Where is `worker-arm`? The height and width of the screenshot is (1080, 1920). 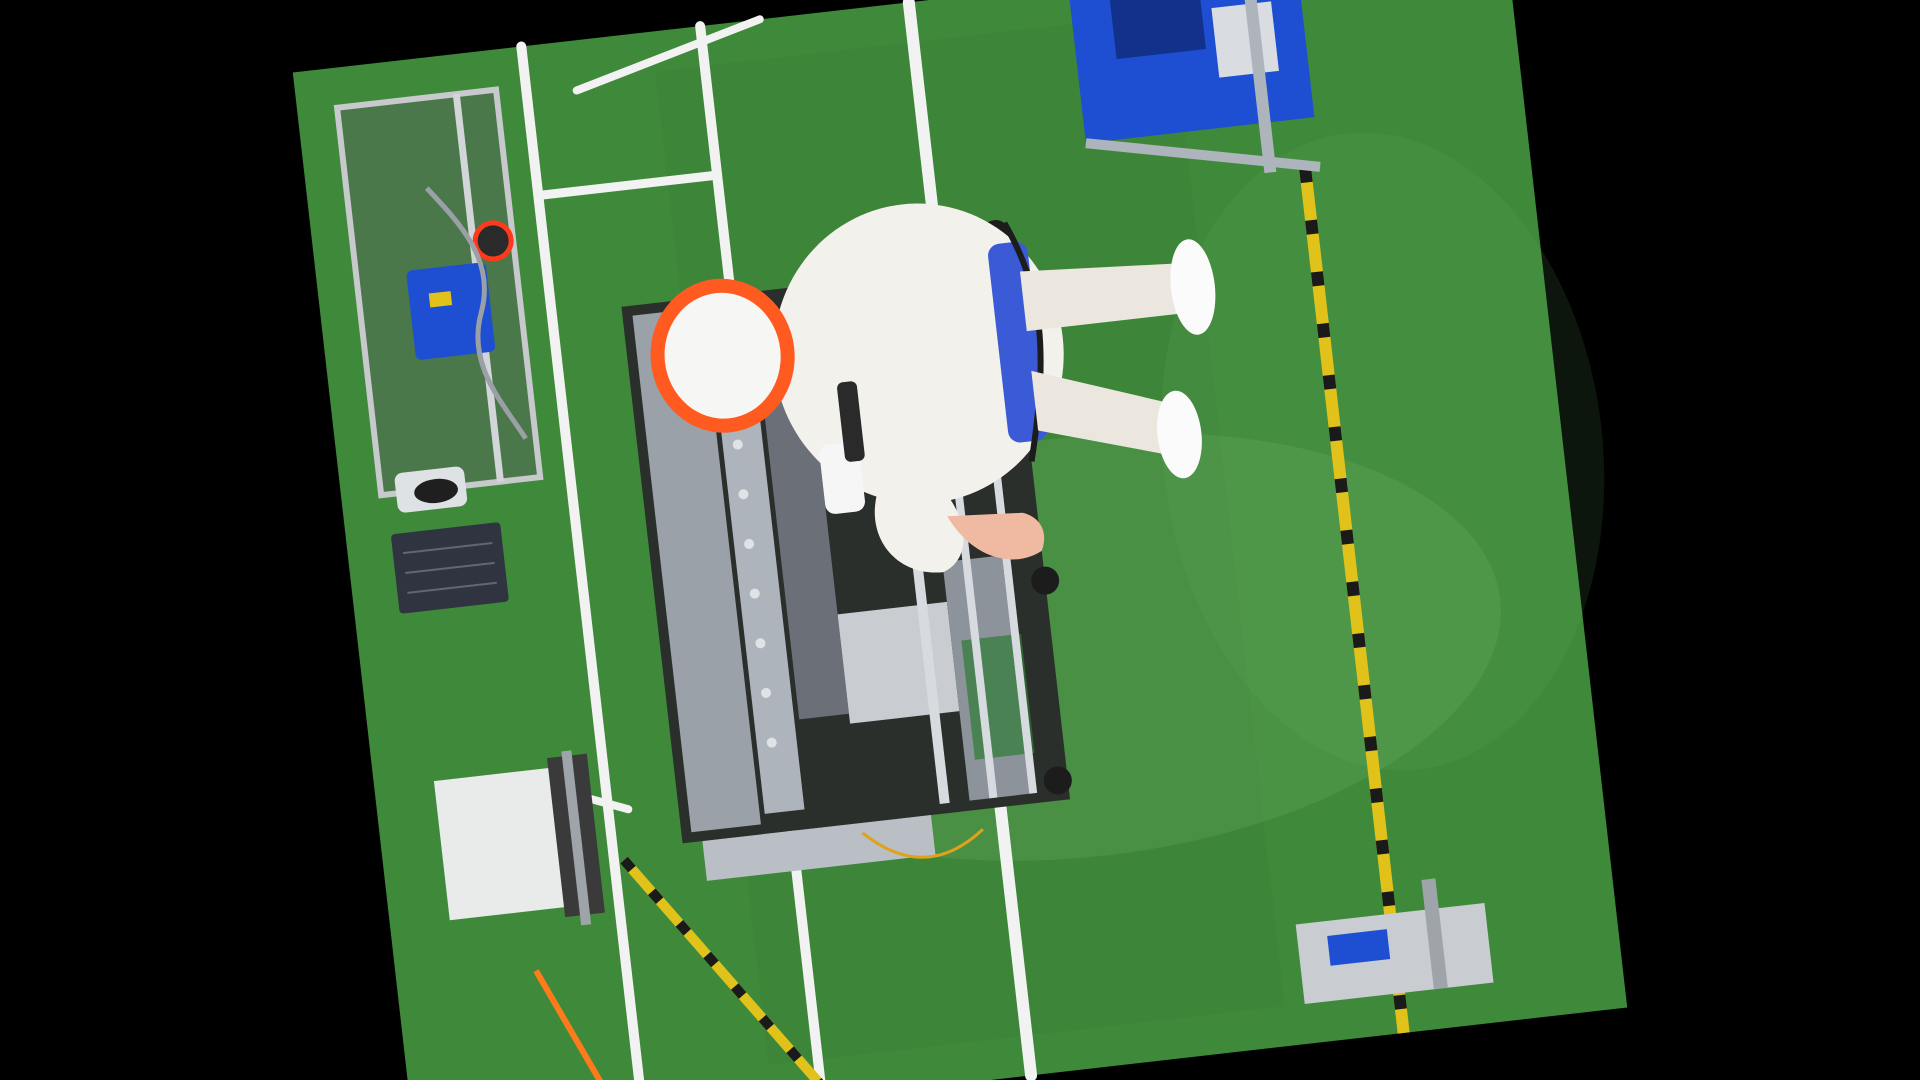 worker-arm is located at coordinates (919, 525).